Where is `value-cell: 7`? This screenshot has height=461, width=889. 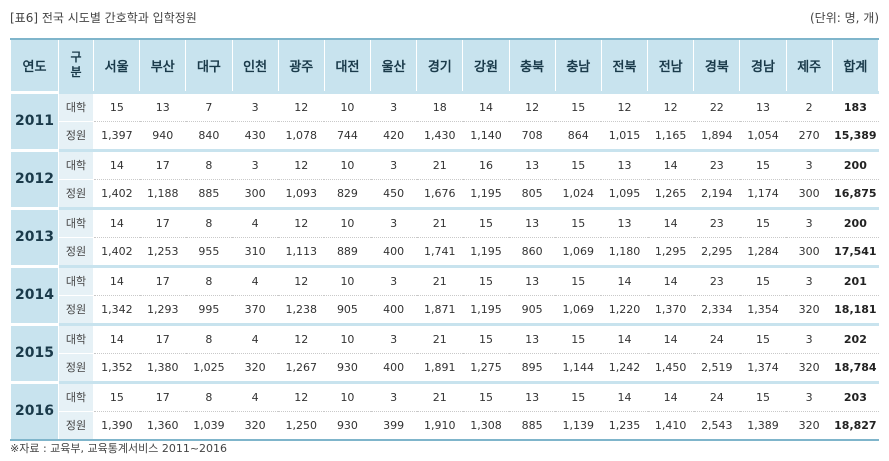
value-cell: 7 is located at coordinates (209, 106).